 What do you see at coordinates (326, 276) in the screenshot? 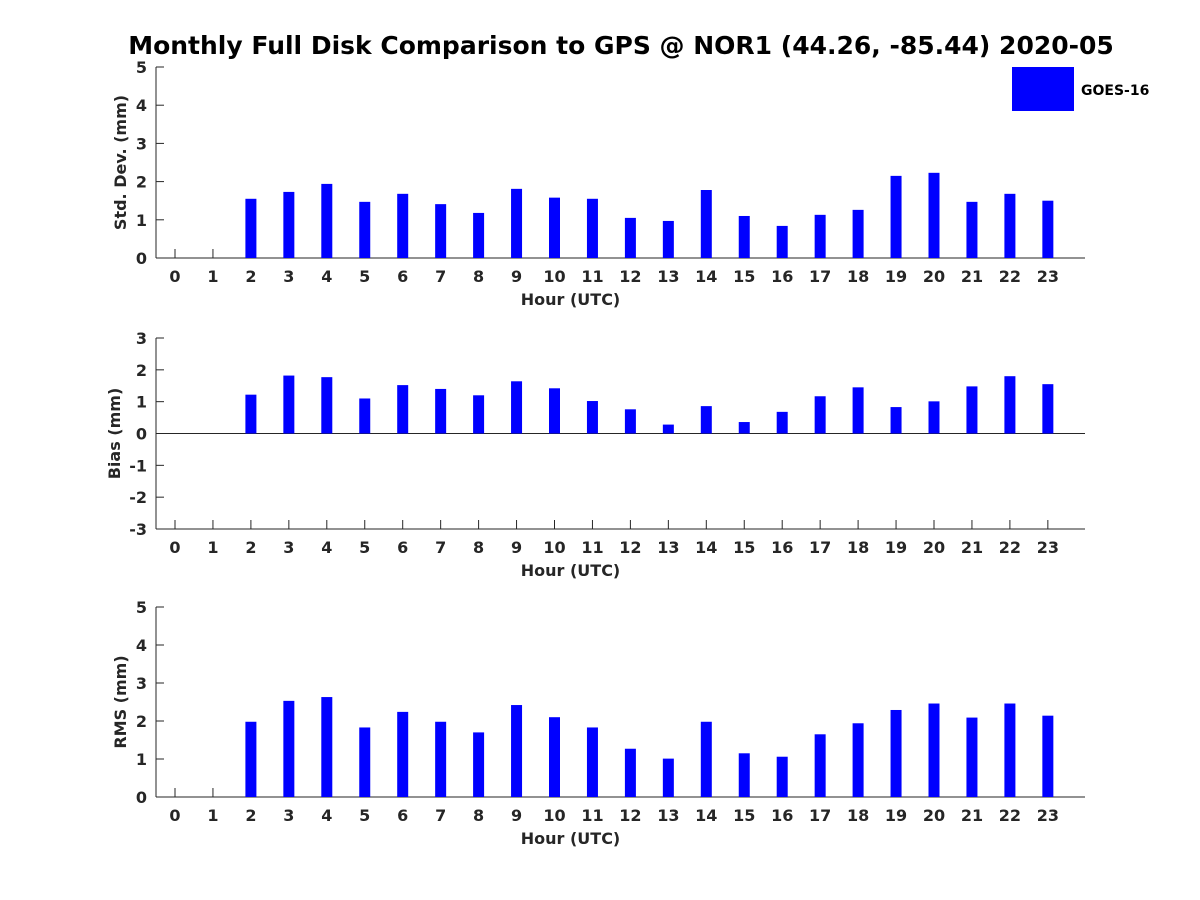
I see `std-dev-x-tick-label: 4` at bounding box center [326, 276].